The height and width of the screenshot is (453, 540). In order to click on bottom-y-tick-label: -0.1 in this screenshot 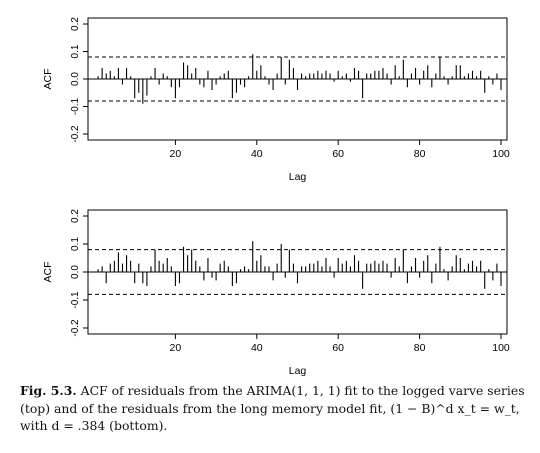, I will do `click(75, 300)`.